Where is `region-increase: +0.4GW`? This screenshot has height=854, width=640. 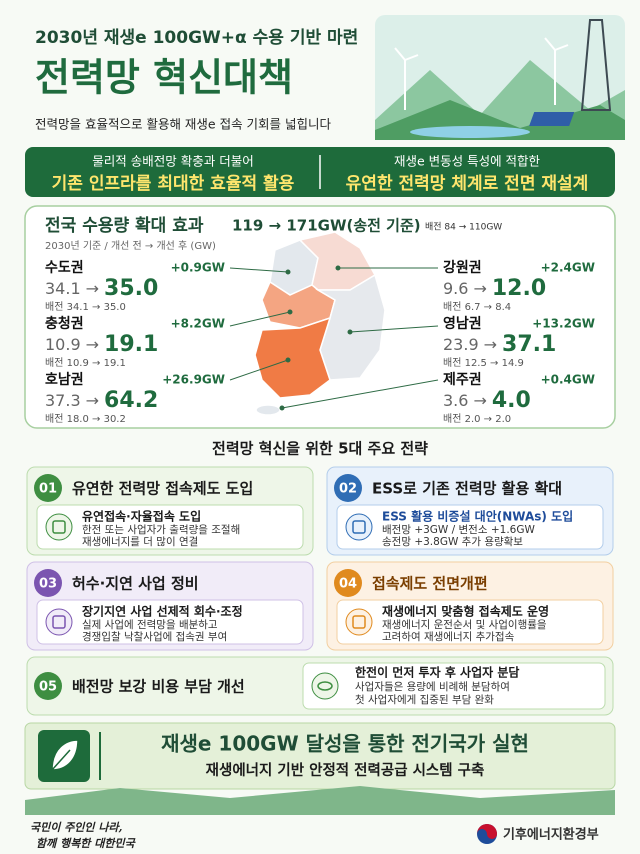 region-increase: +0.4GW is located at coordinates (568, 380).